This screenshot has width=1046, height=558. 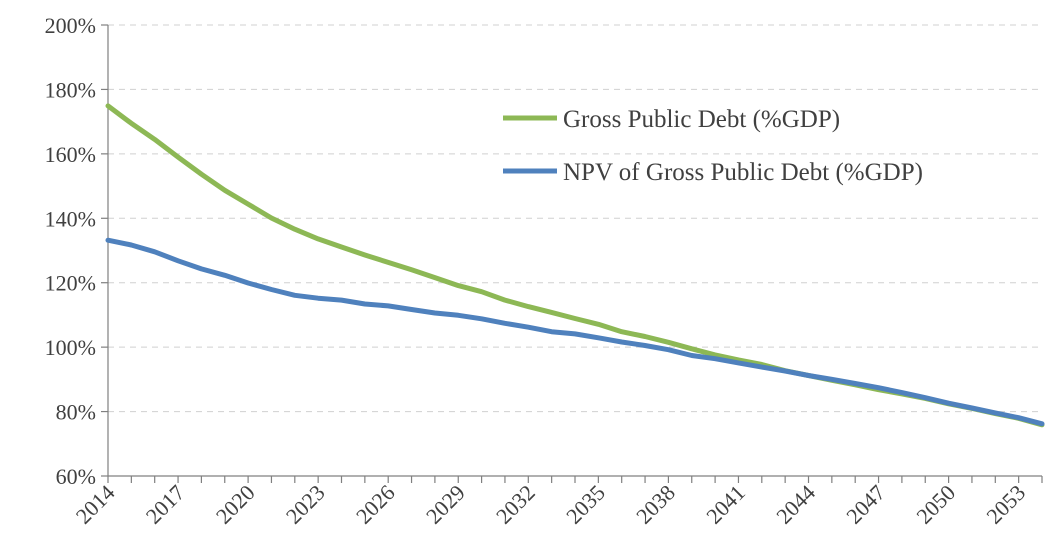 I want to click on x-tick-label: 2038, so click(x=655, y=504).